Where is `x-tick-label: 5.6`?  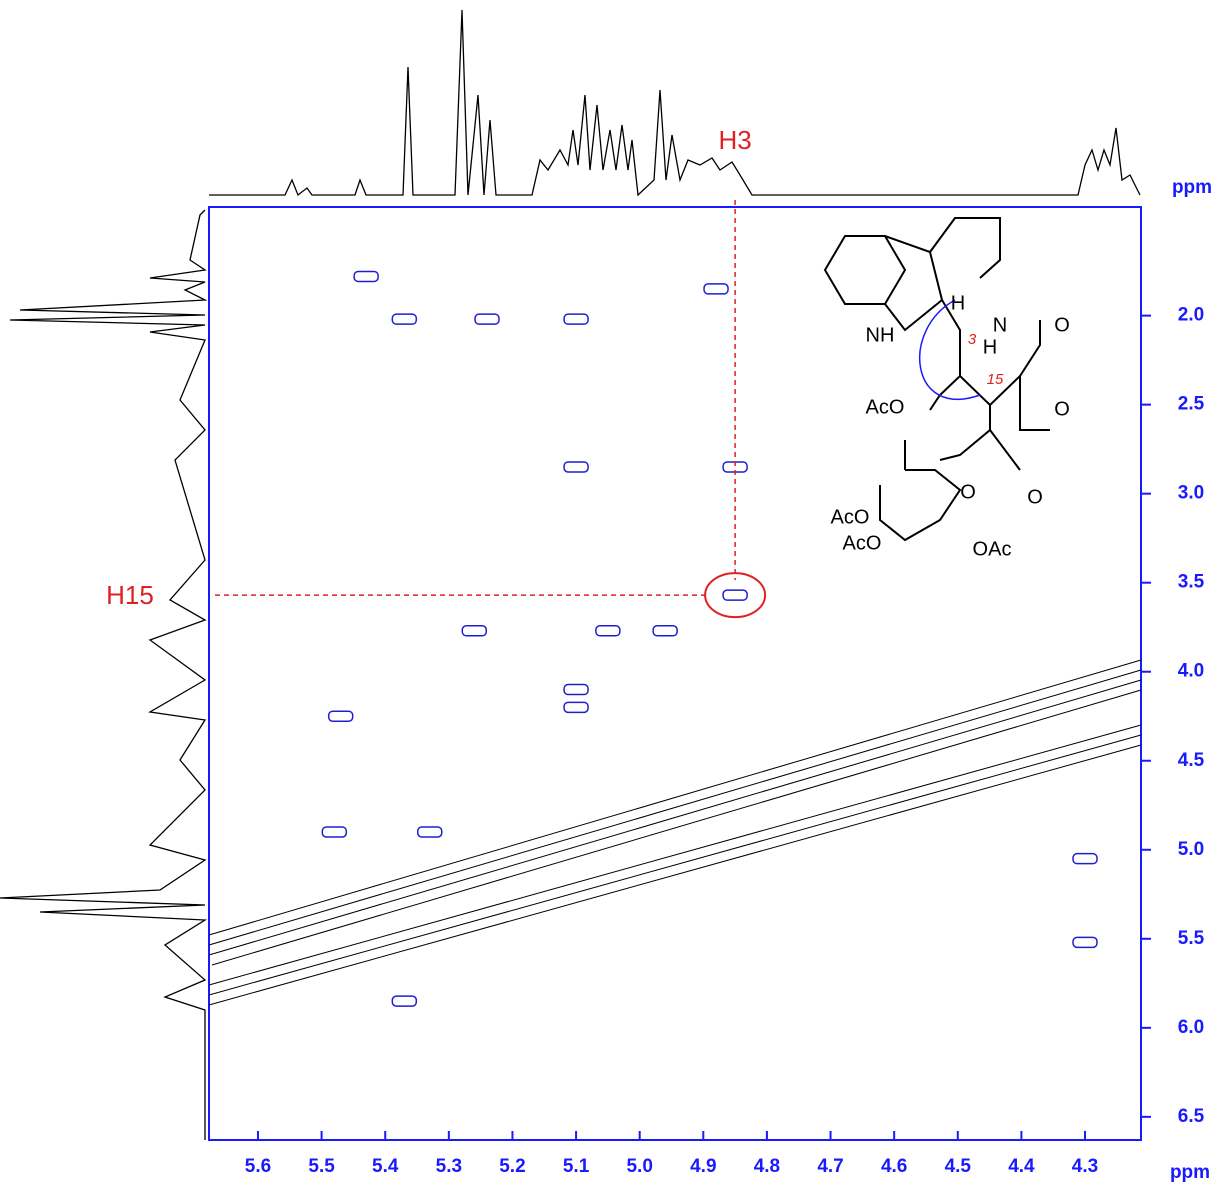 x-tick-label: 5.6 is located at coordinates (258, 1166).